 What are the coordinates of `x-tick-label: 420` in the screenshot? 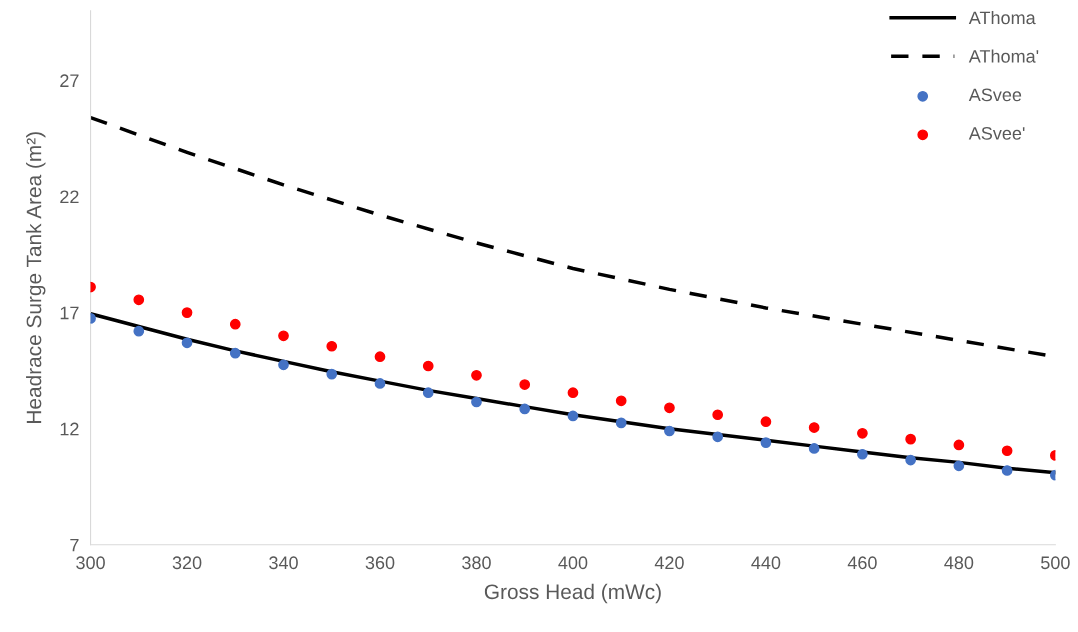 It's located at (669, 563).